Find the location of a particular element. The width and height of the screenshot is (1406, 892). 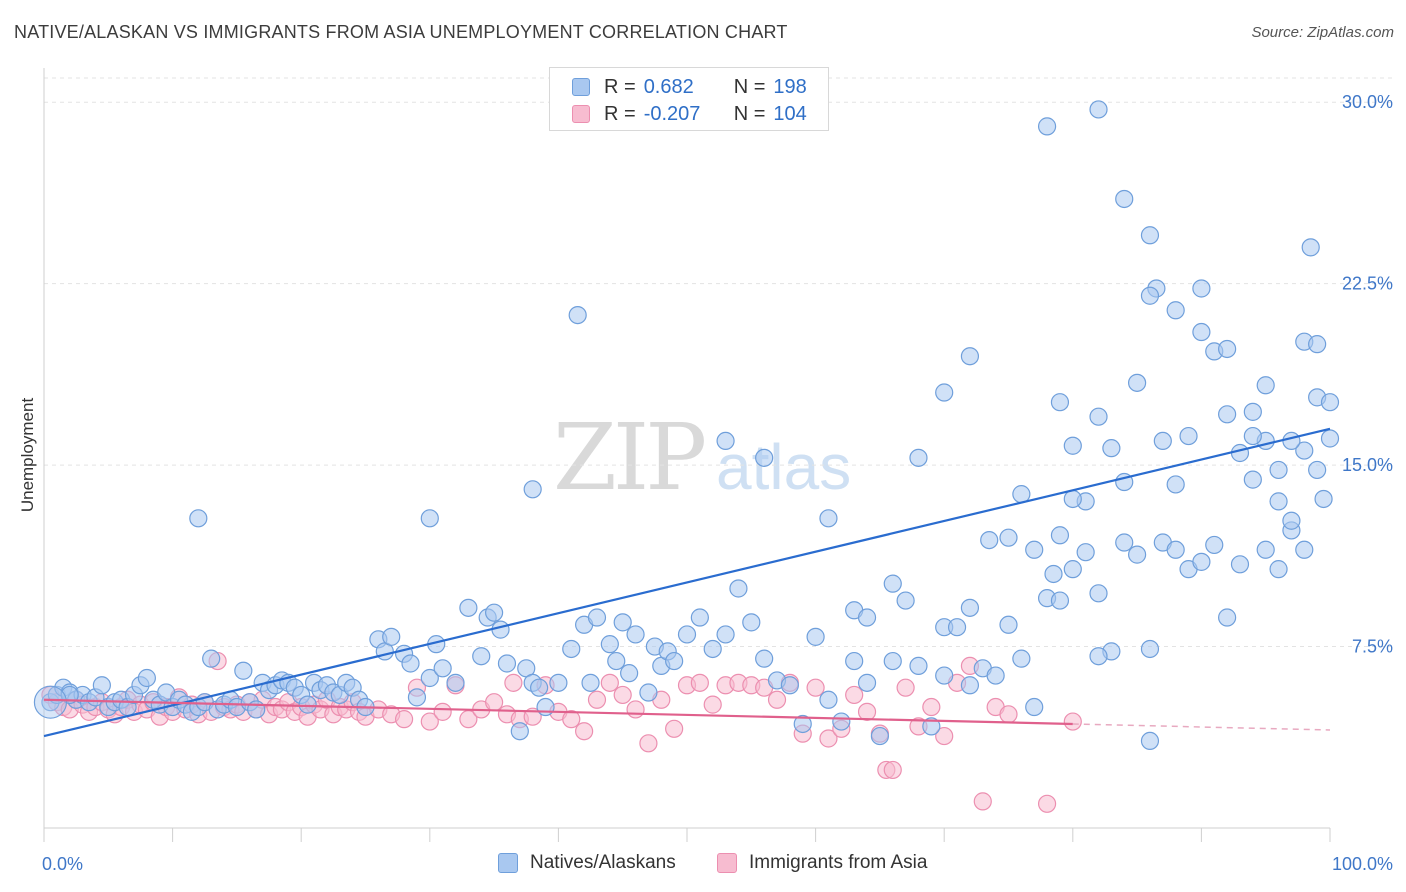

legend-n-value: 104 is located at coordinates (790, 113).